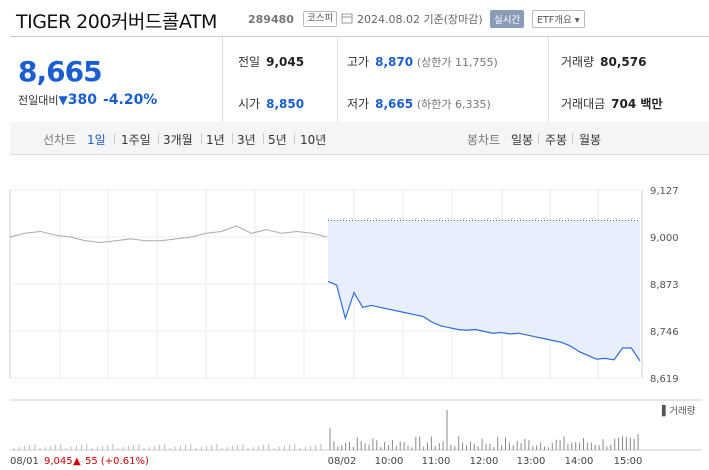  I want to click on x-tick-label: 10:00, so click(389, 461).